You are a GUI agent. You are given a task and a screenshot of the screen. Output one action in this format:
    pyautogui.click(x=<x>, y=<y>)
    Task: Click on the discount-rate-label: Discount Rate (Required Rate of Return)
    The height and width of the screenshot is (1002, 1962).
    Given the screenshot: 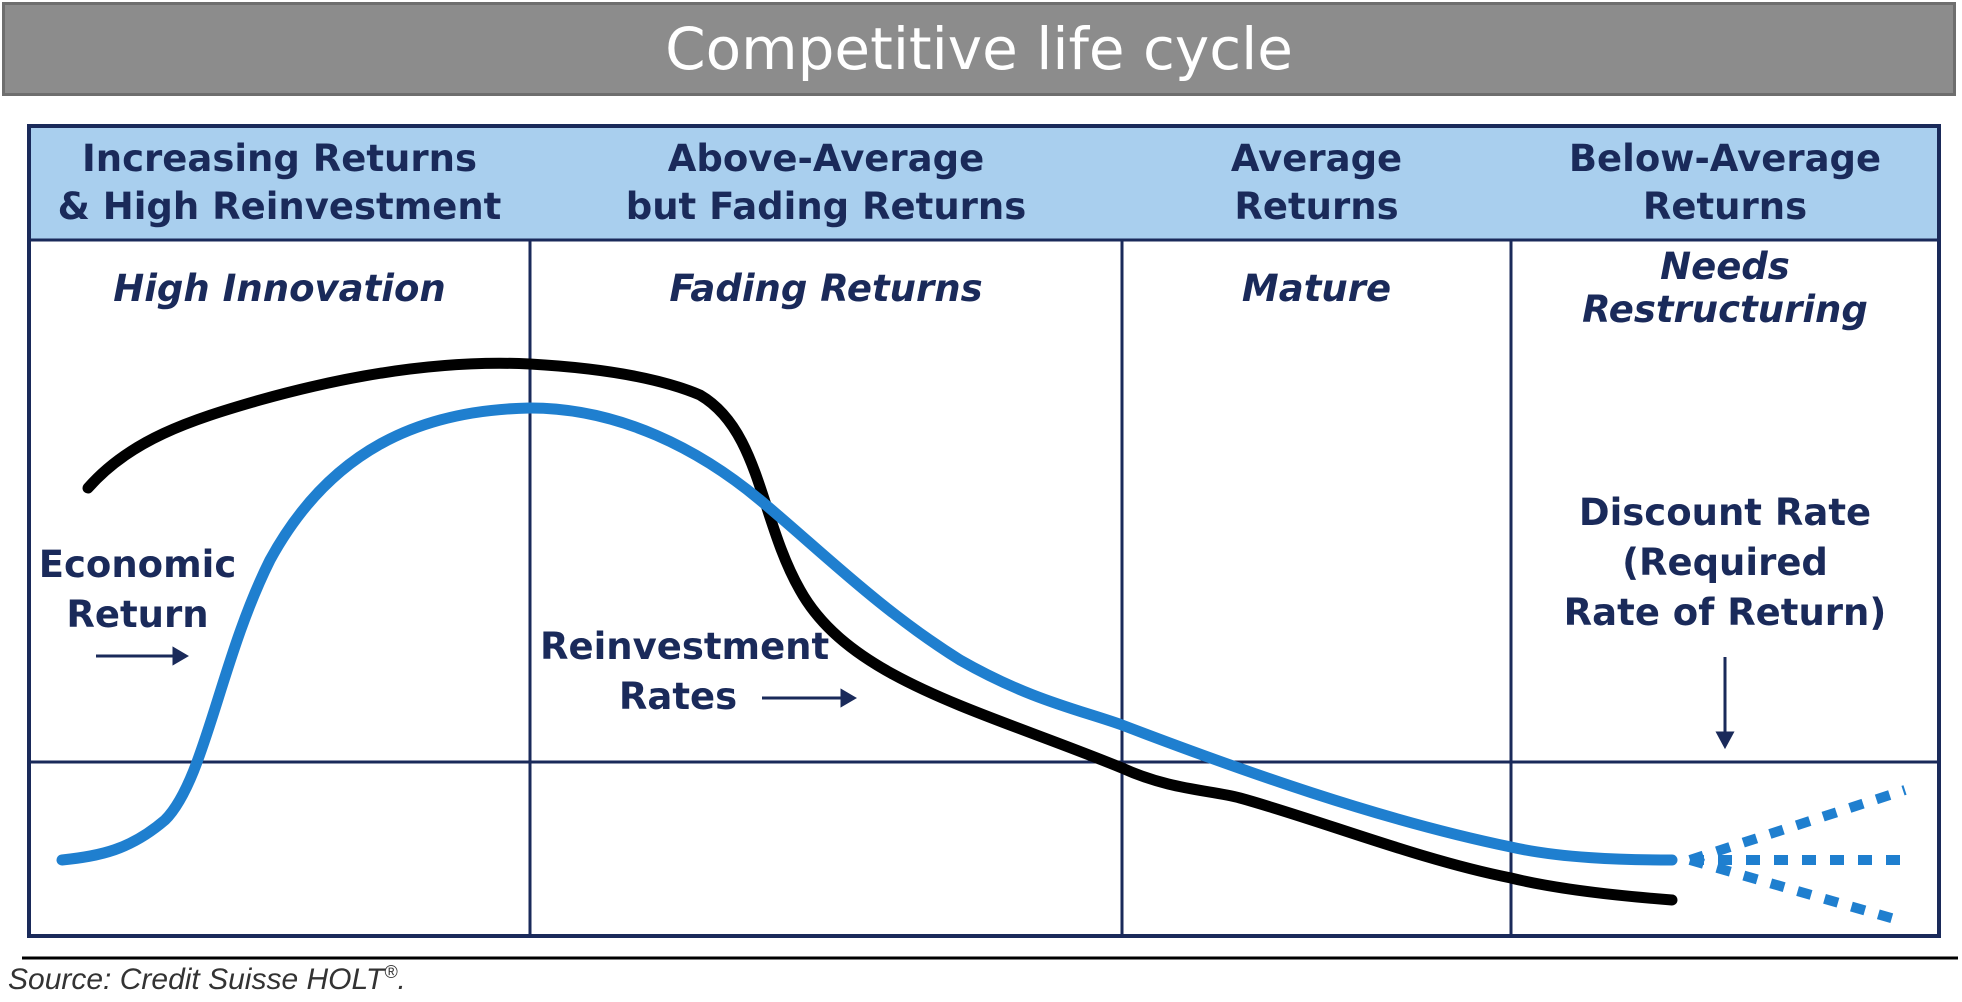 What is the action you would take?
    pyautogui.click(x=1725, y=562)
    